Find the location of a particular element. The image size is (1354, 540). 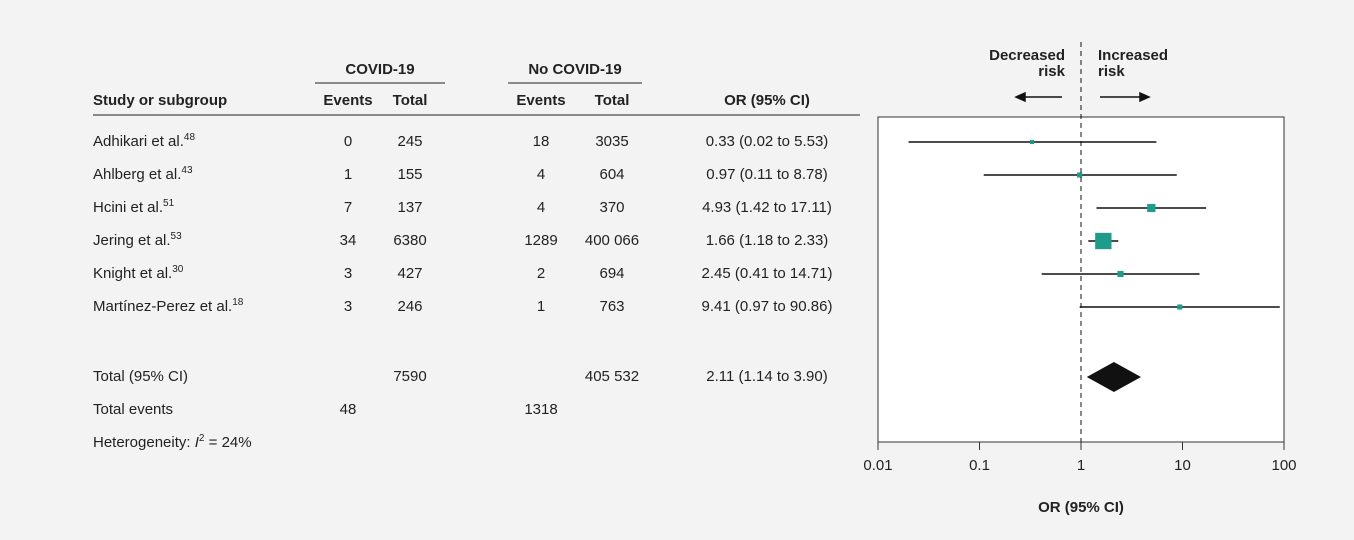

direction-arrows is located at coordinates (1082, 97).